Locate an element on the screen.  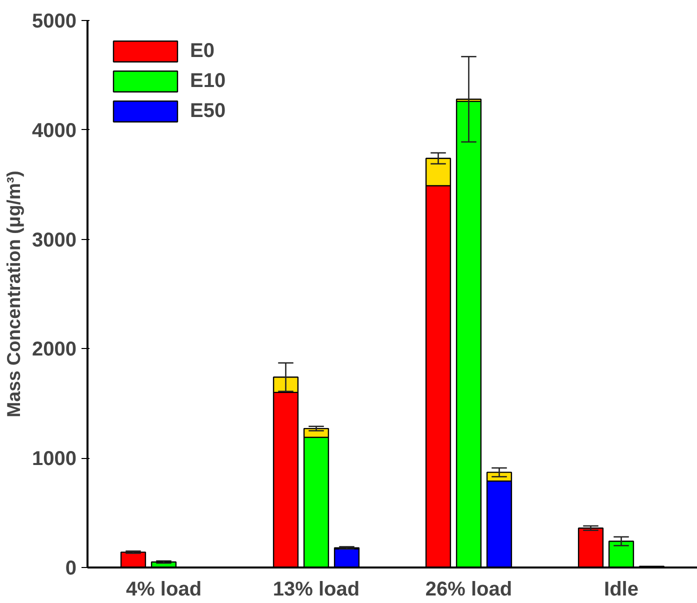
legend-label: E50 is located at coordinates (208, 111).